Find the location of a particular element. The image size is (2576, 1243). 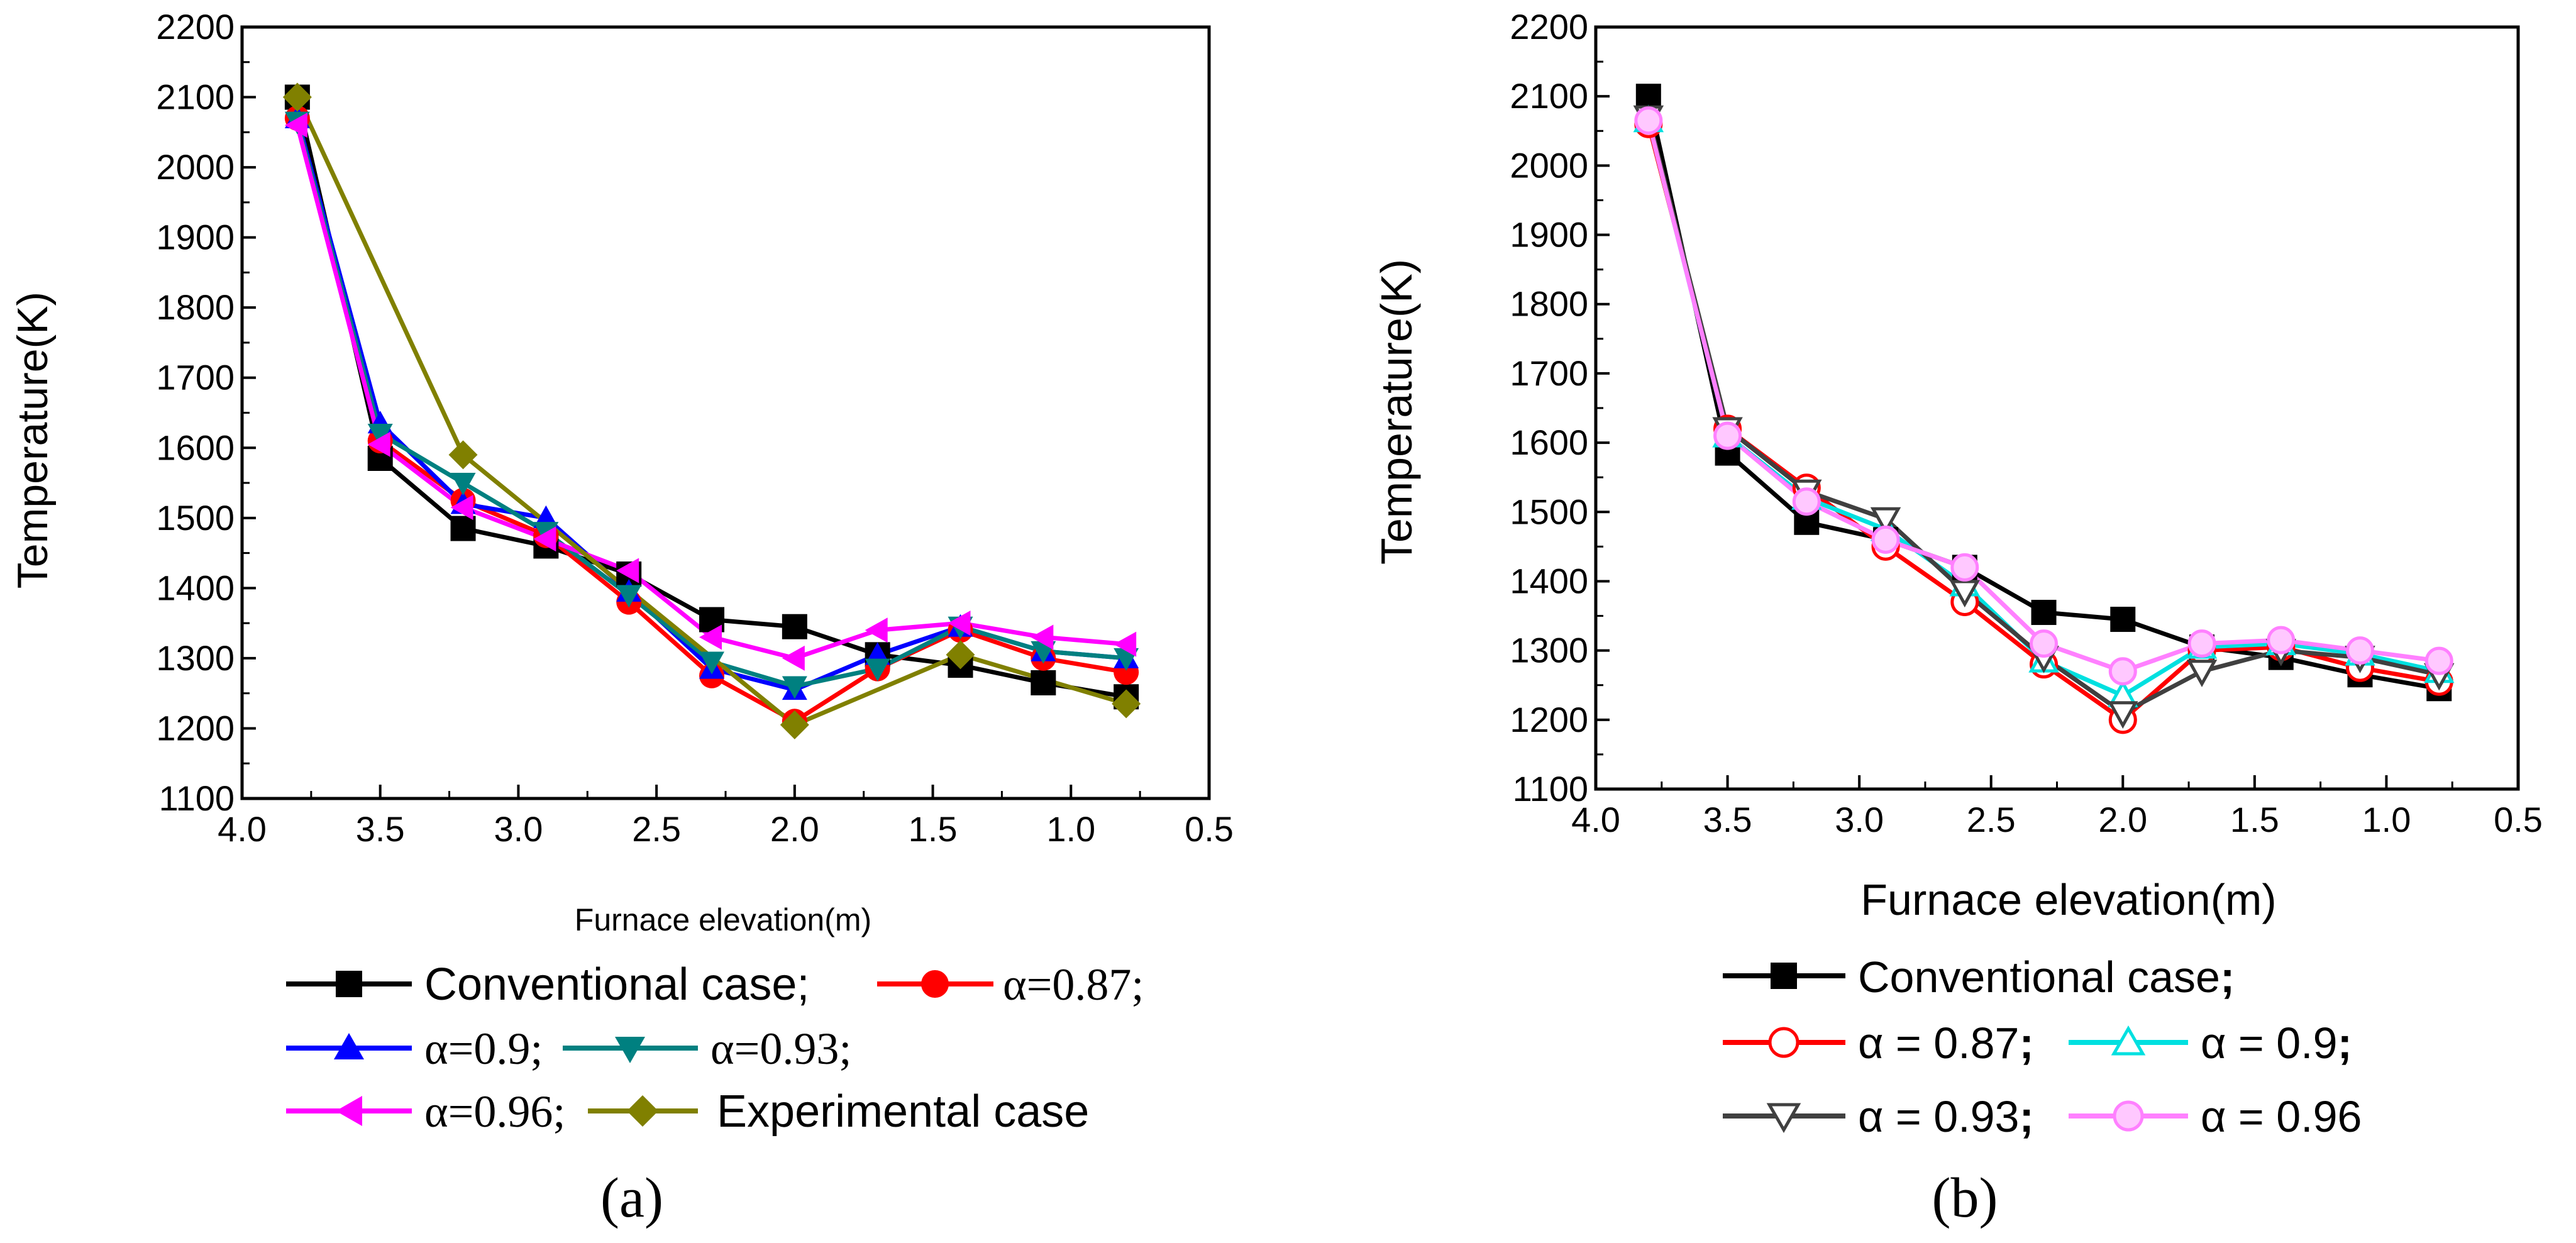

a-ytick-label-2: 1300 is located at coordinates (195, 658).